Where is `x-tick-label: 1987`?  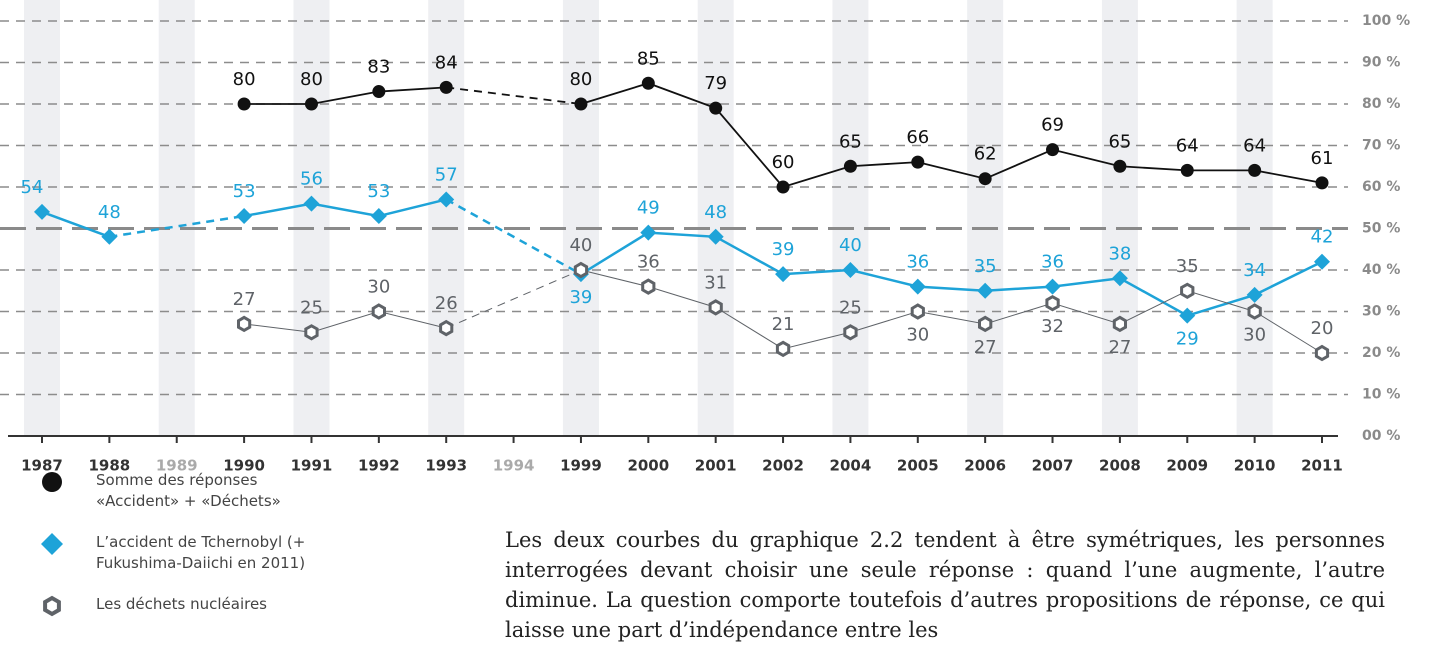
x-tick-label: 1987 is located at coordinates (42, 466).